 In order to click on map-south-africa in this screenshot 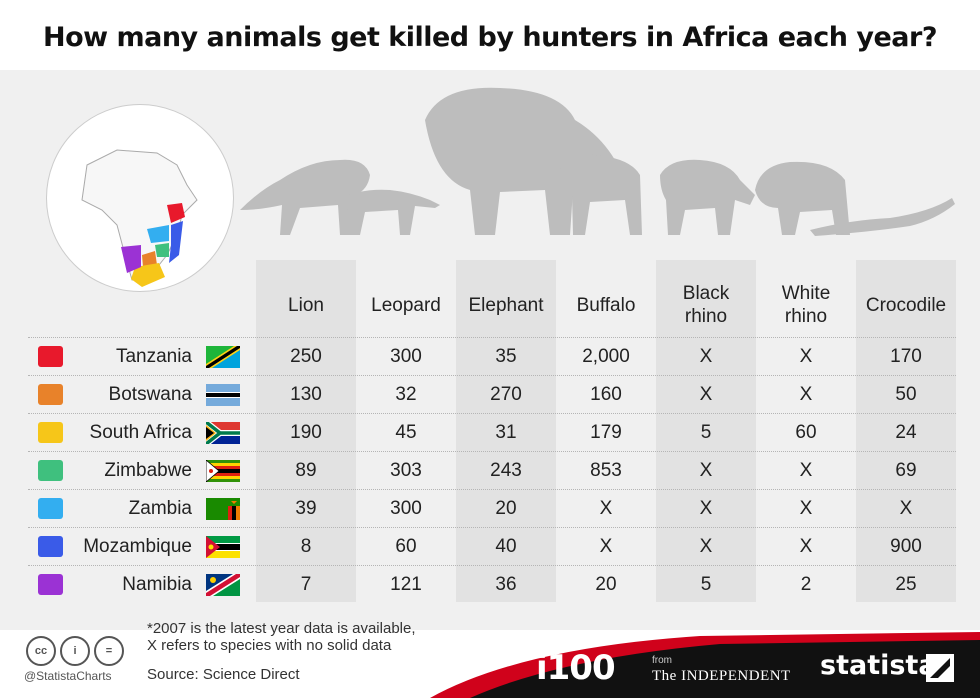, I will do `click(148, 275)`.